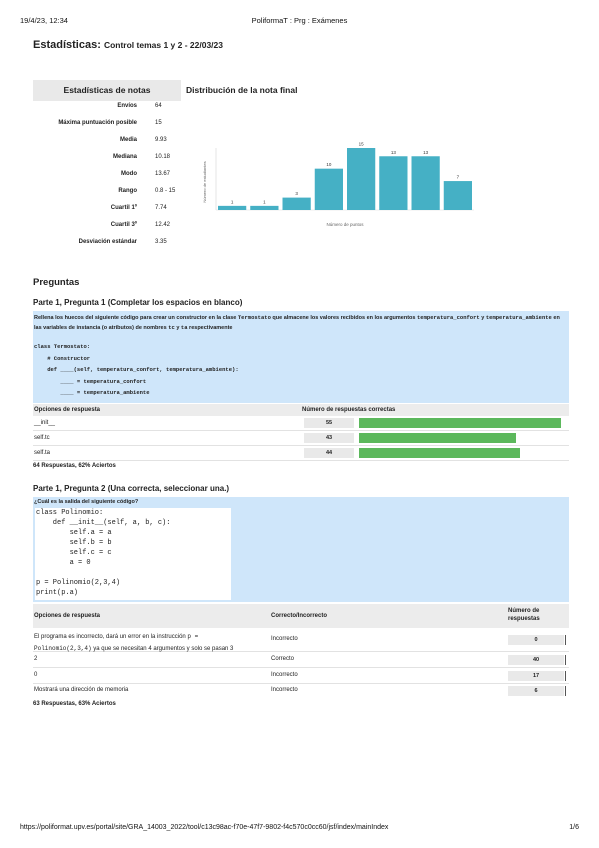  I want to click on distribution-title: Distribución de la nota final, so click(242, 90).